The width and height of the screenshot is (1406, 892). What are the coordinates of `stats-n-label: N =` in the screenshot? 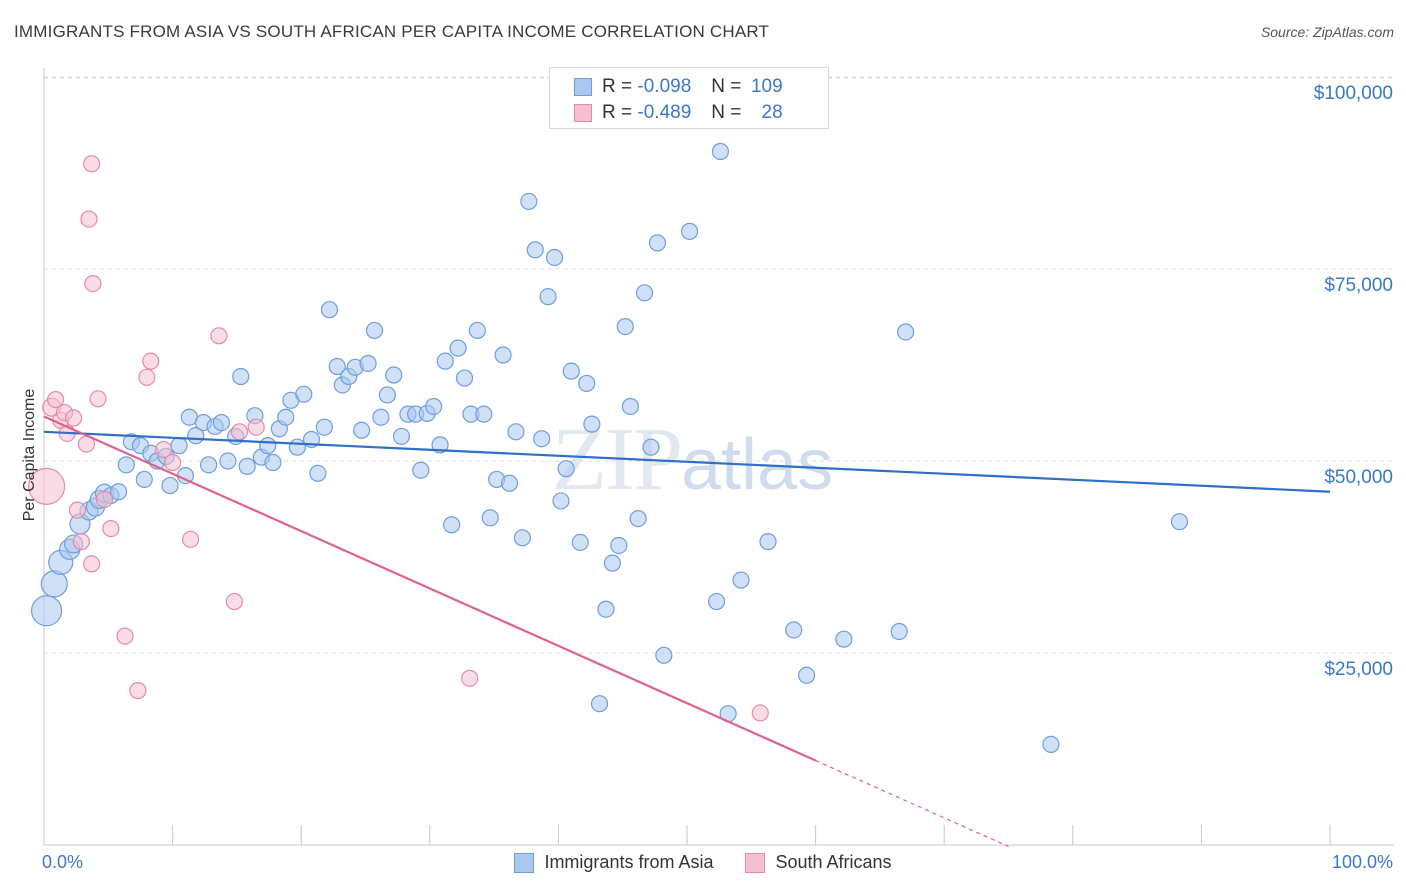 It's located at (726, 112).